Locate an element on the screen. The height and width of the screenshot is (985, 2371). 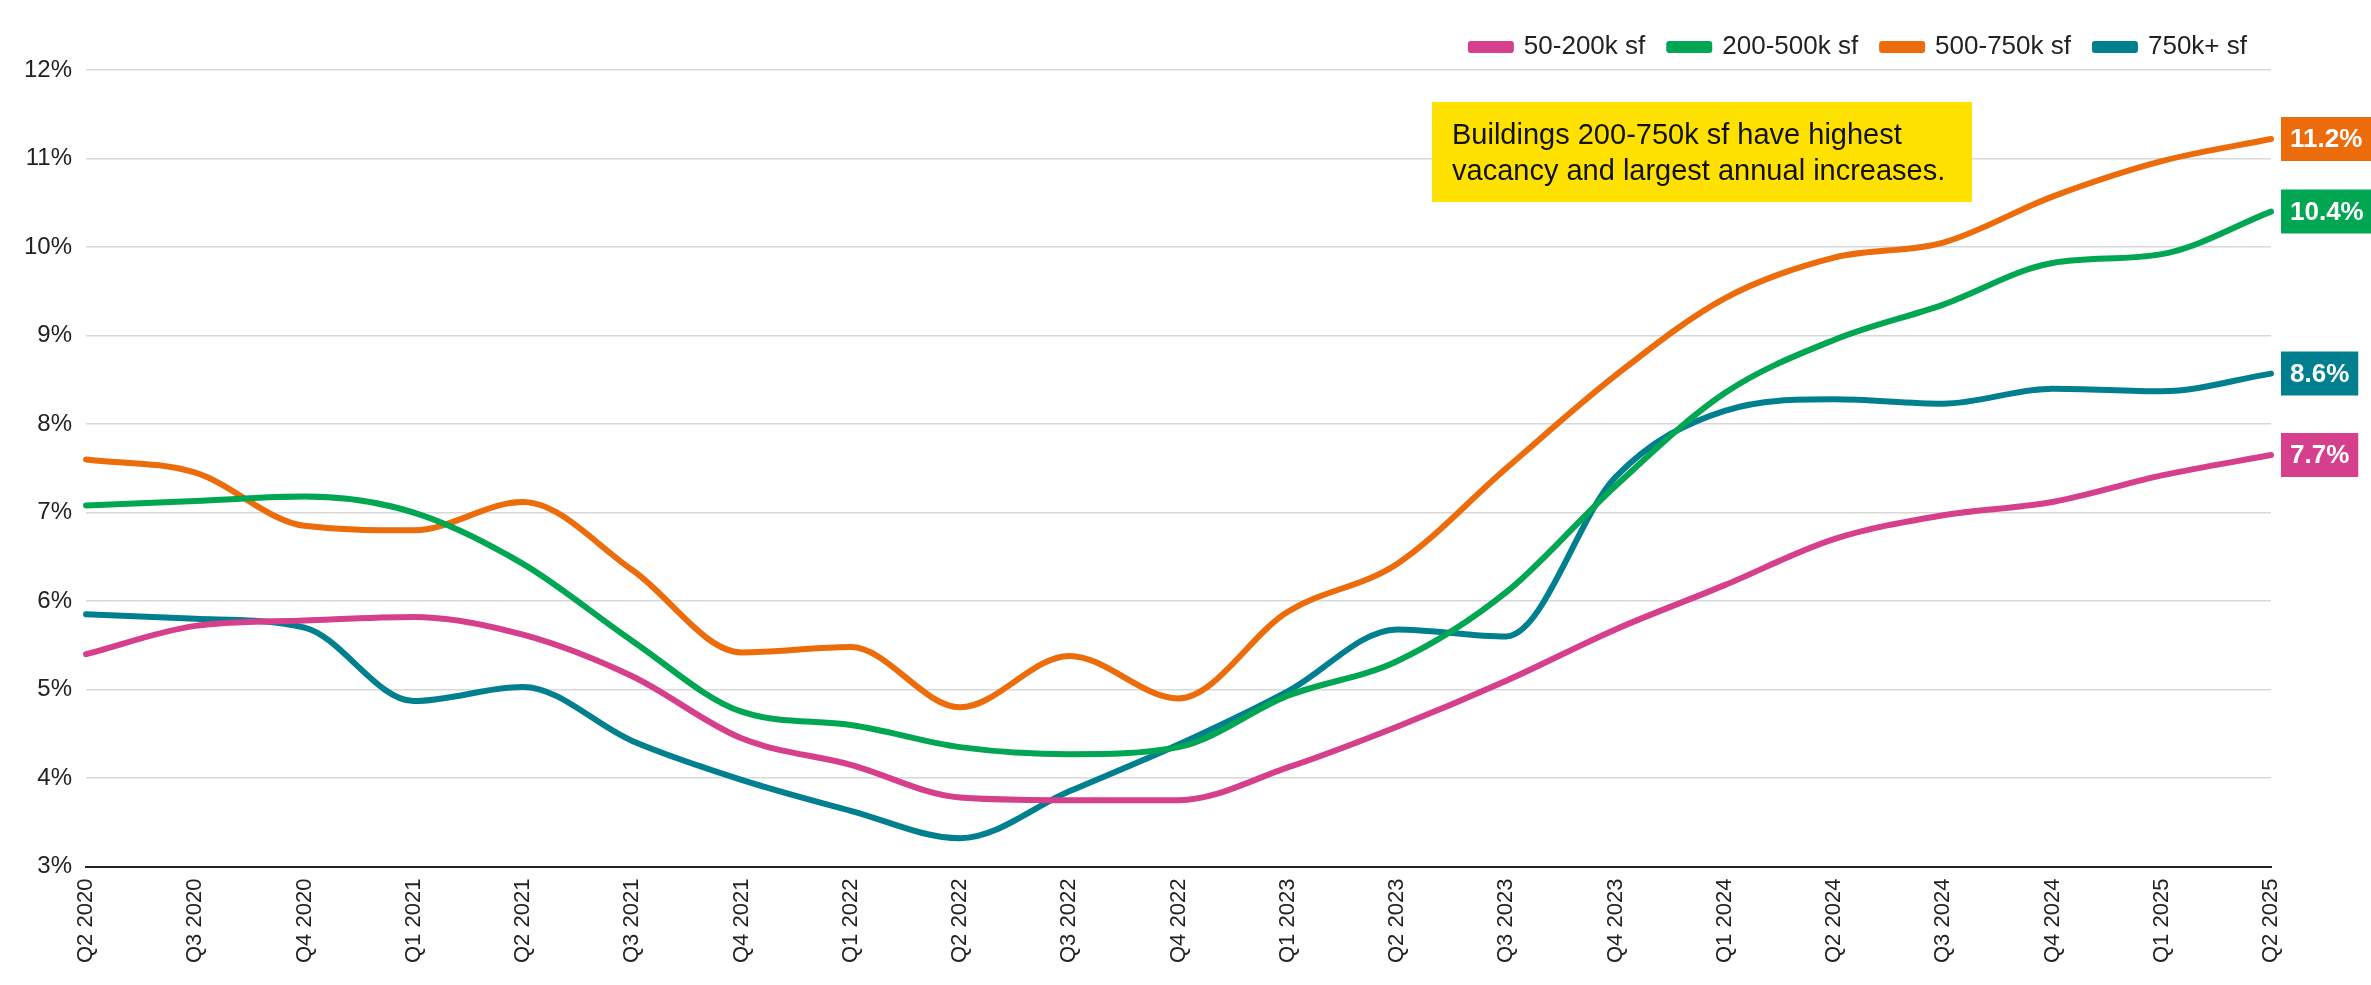
x-tick-label: Q4 2022 is located at coordinates (1177, 920).